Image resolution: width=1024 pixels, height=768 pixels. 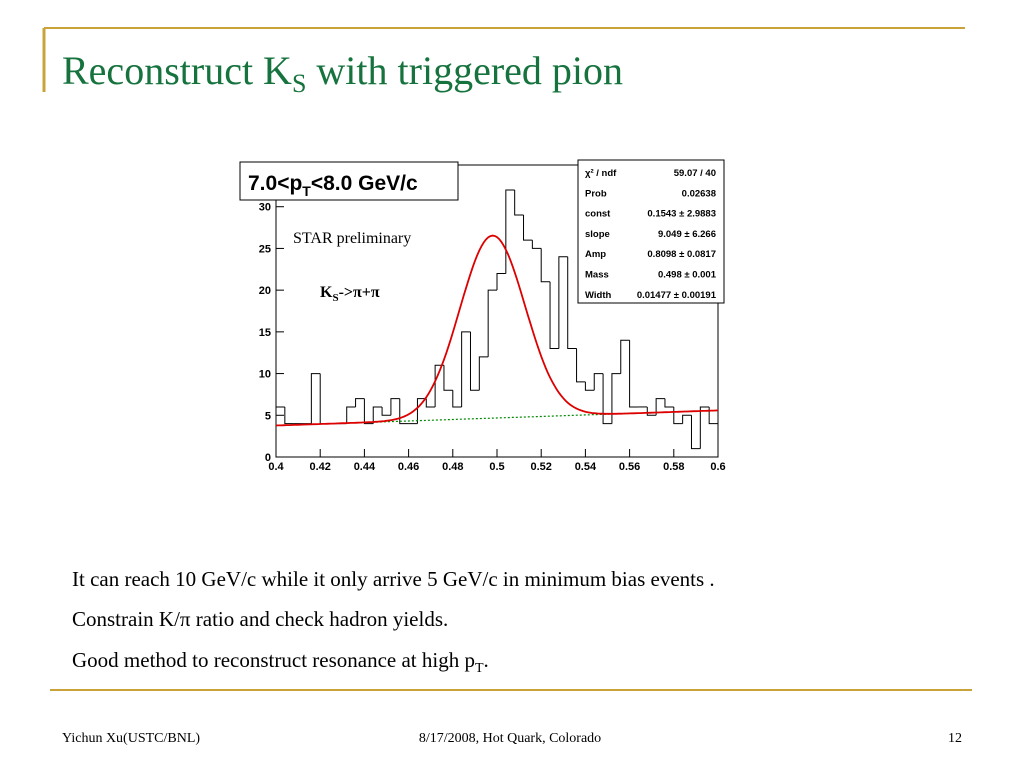 What do you see at coordinates (265, 208) in the screenshot?
I see `y-tick-label: 30` at bounding box center [265, 208].